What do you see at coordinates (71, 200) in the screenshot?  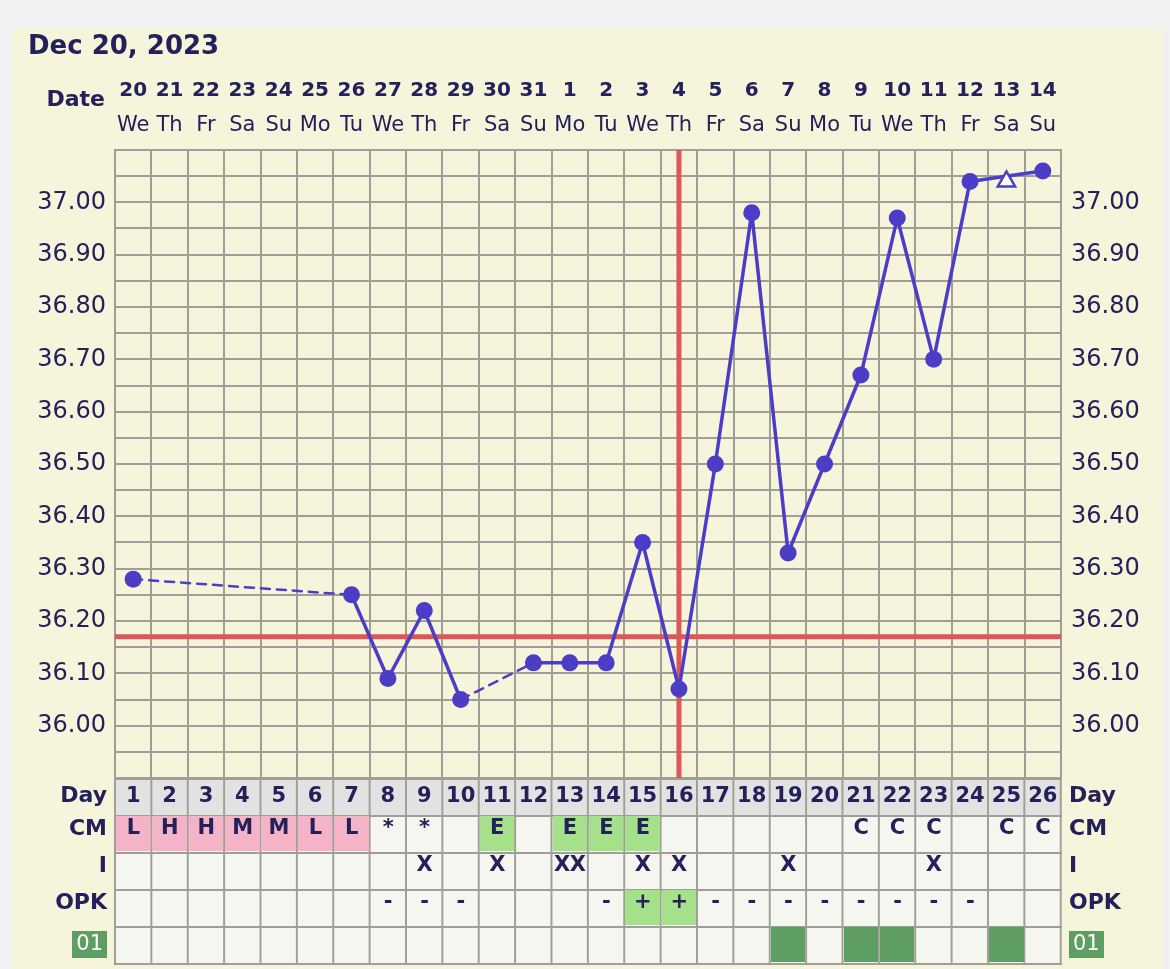 I see `y-tick-label: 37.00` at bounding box center [71, 200].